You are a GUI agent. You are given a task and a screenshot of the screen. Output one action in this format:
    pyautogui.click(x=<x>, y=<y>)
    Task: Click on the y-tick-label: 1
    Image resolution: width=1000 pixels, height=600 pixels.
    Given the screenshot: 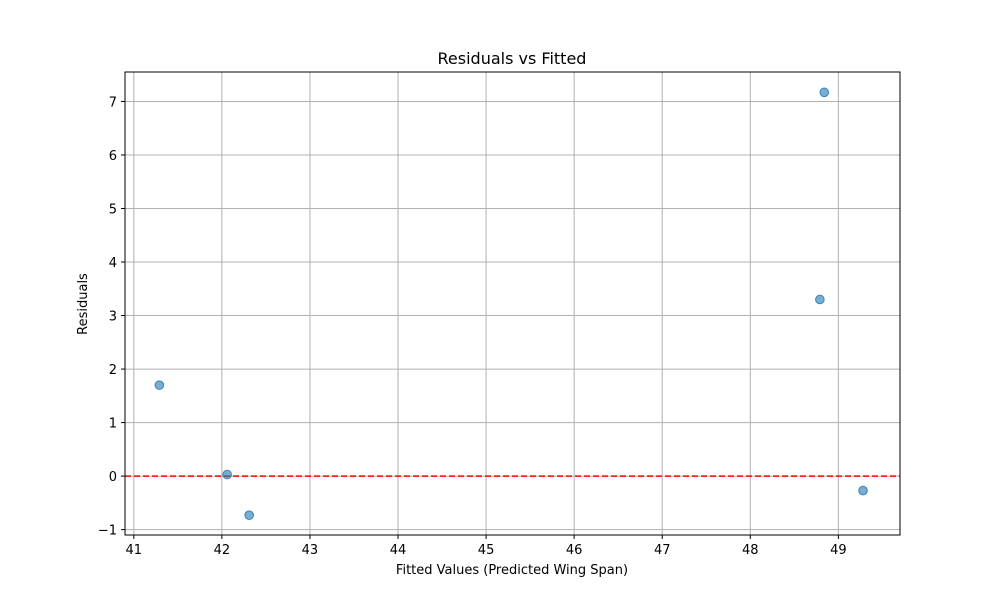 What is the action you would take?
    pyautogui.click(x=113, y=424)
    